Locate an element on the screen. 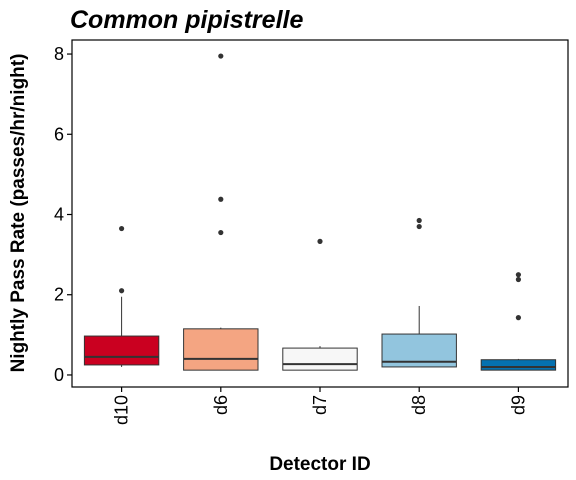 The image size is (576, 480). x-tick-label-d7: d7 is located at coordinates (320, 405).